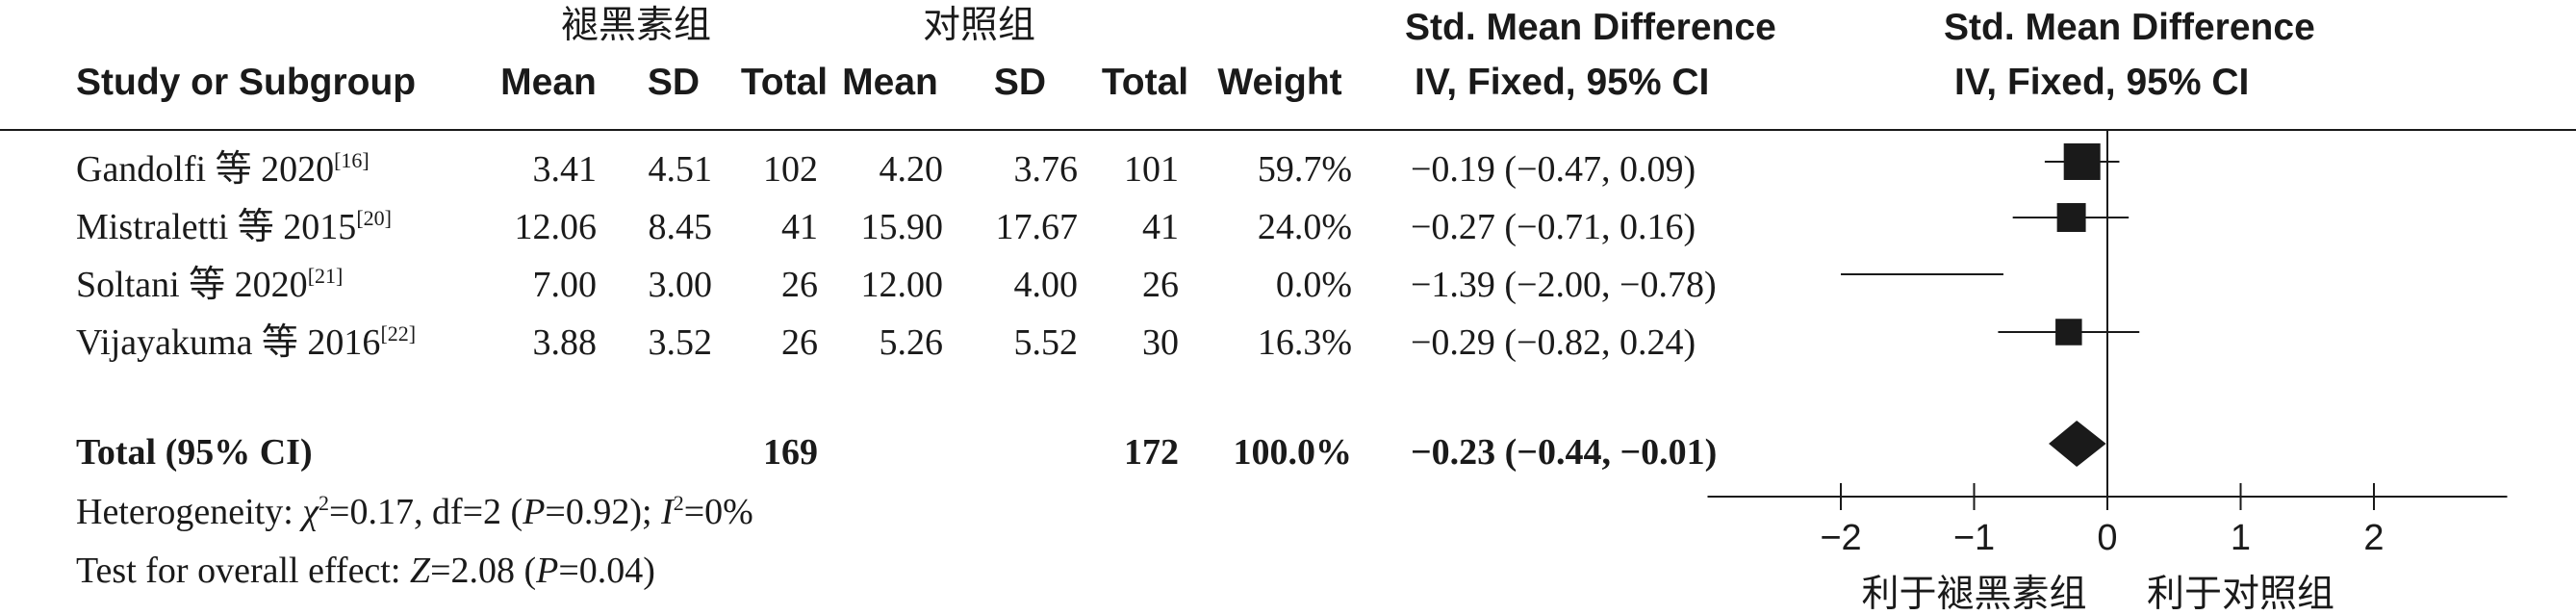  I want to click on study-mean1: 7.00, so click(565, 285).